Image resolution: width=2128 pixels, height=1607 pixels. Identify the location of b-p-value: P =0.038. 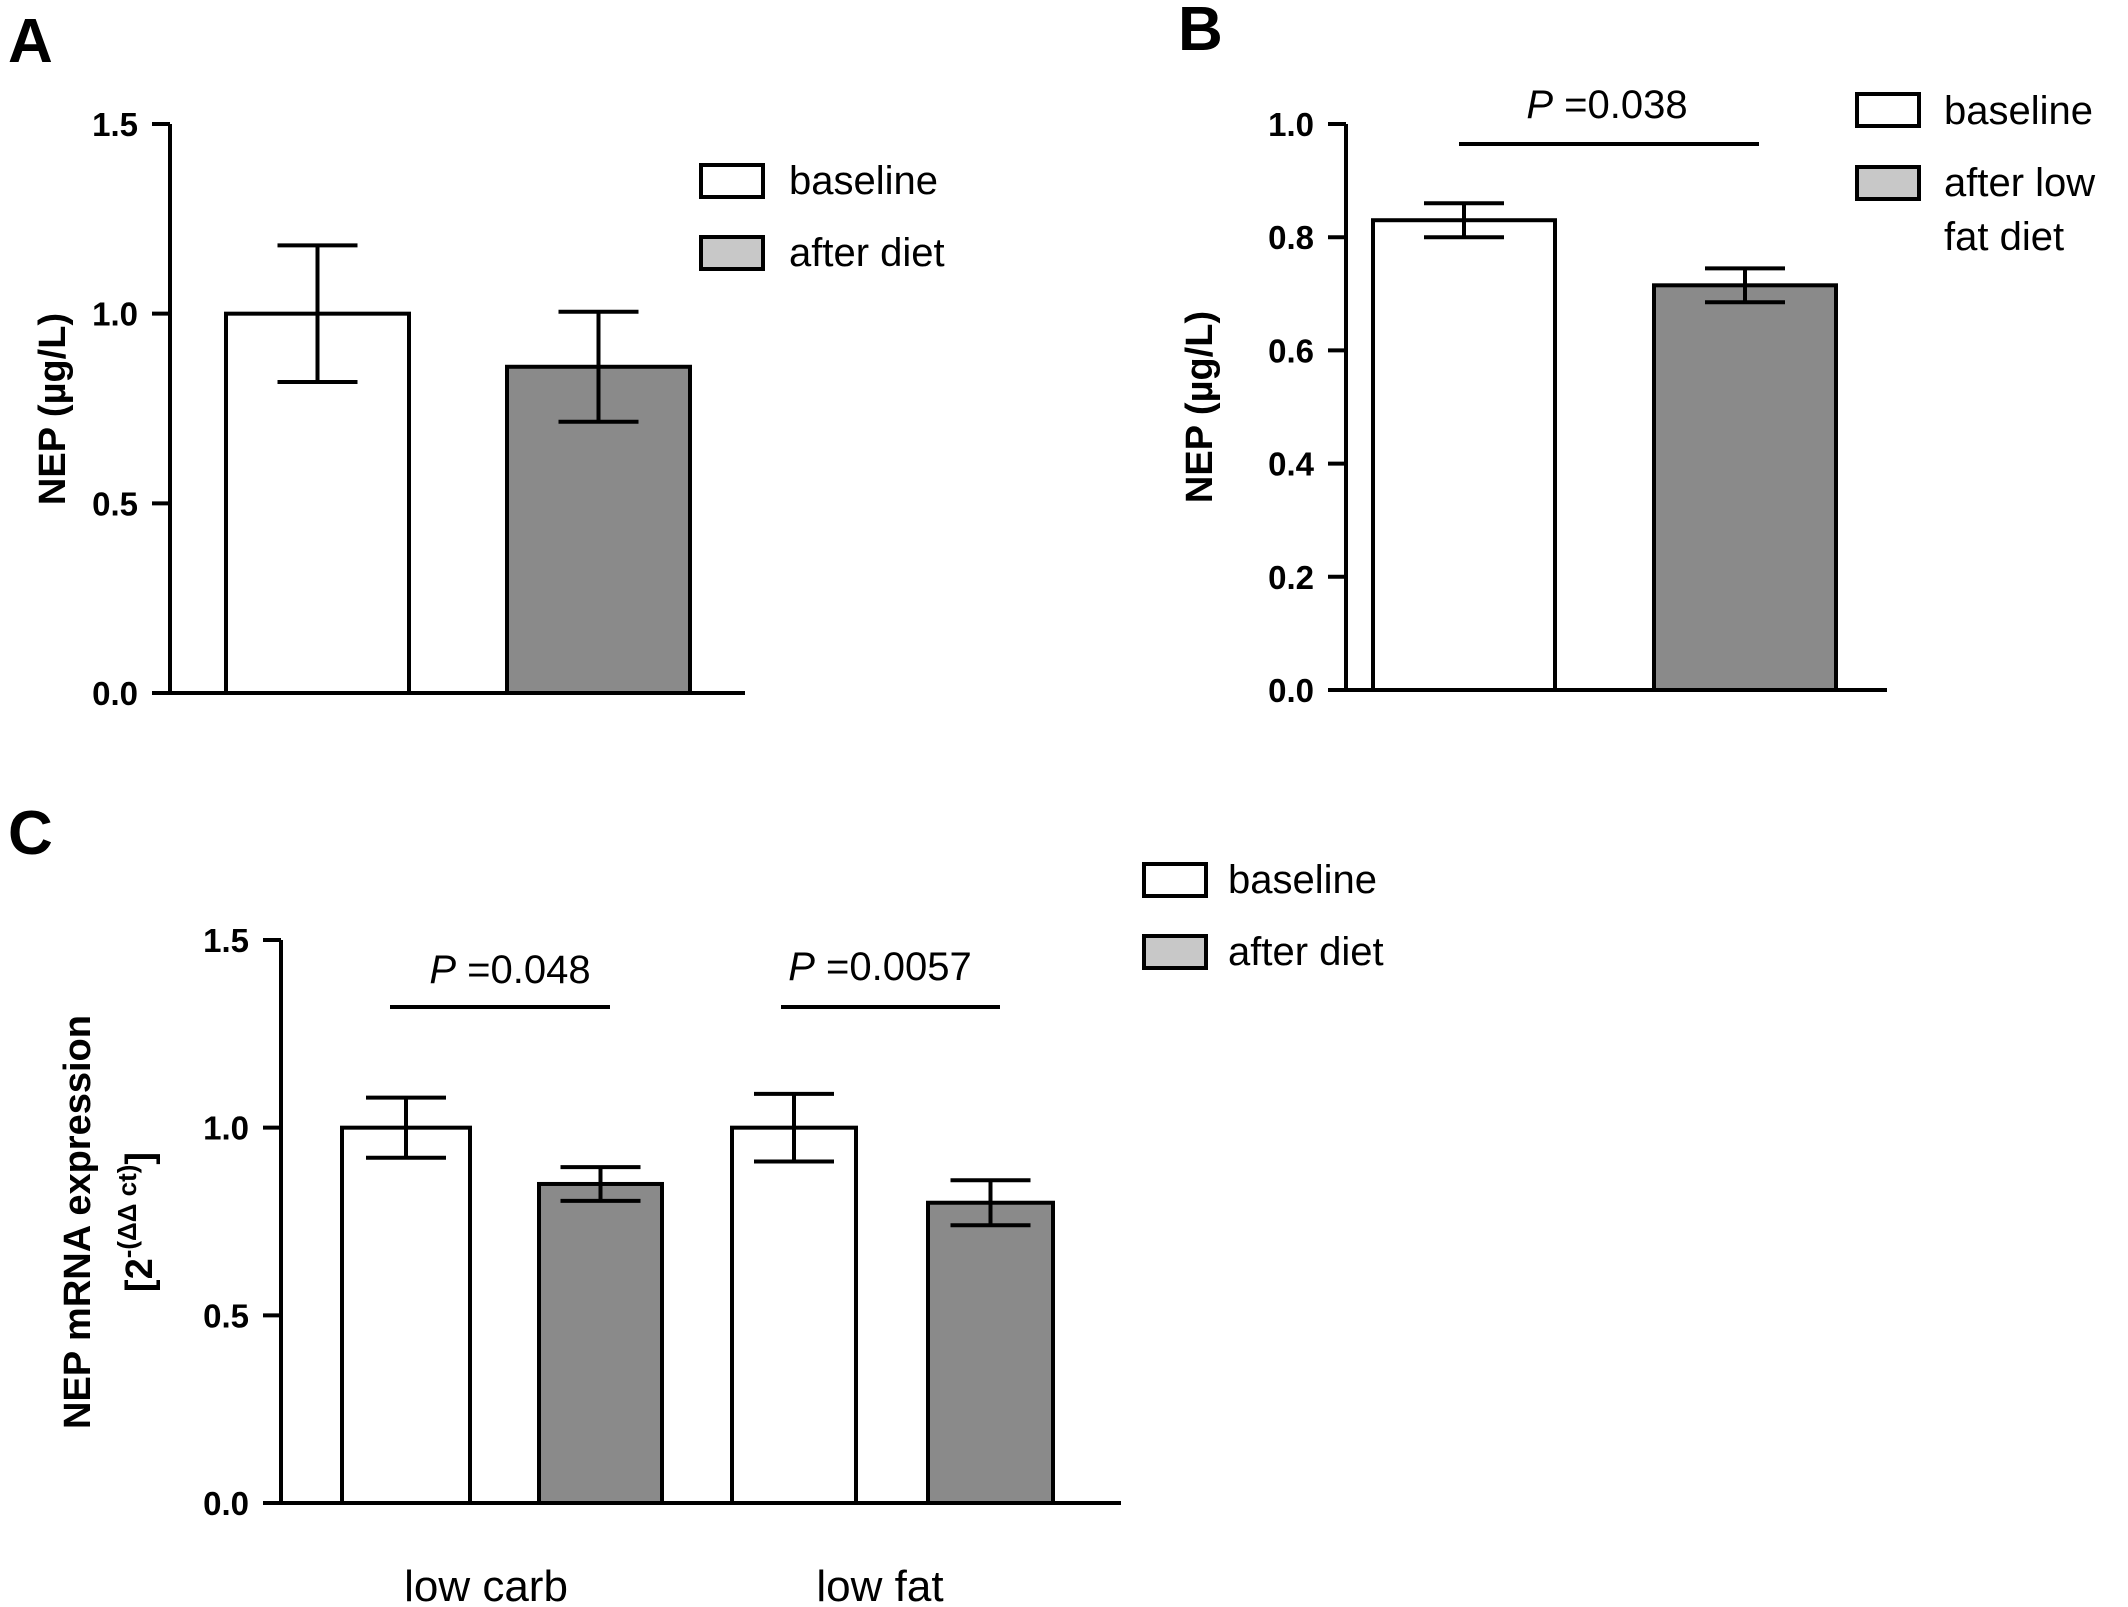
(1606, 105).